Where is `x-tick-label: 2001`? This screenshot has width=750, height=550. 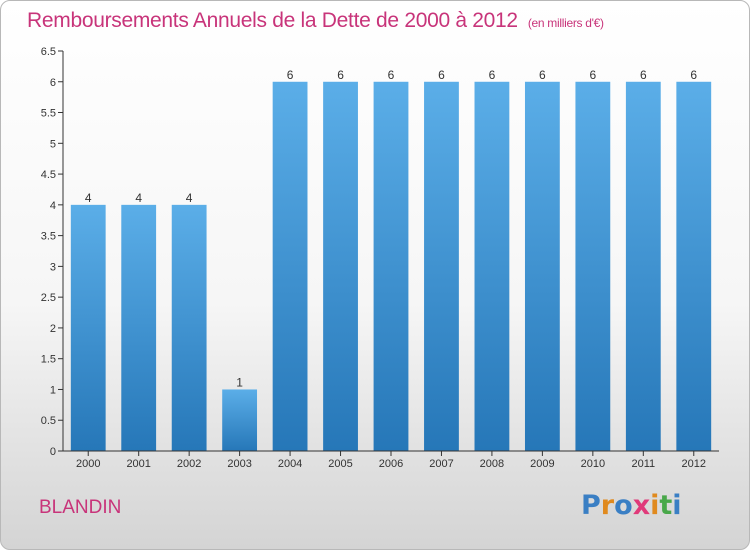
x-tick-label: 2001 is located at coordinates (138, 464).